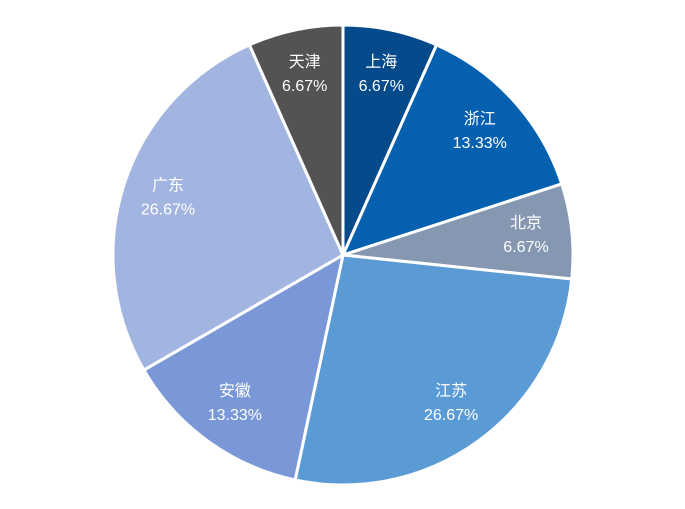 The image size is (685, 509). What do you see at coordinates (451, 391) in the screenshot?
I see `slice-label: 江苏` at bounding box center [451, 391].